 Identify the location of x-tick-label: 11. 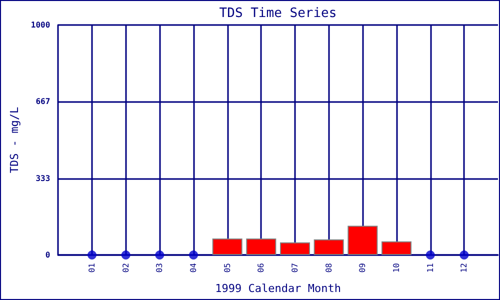
(430, 267).